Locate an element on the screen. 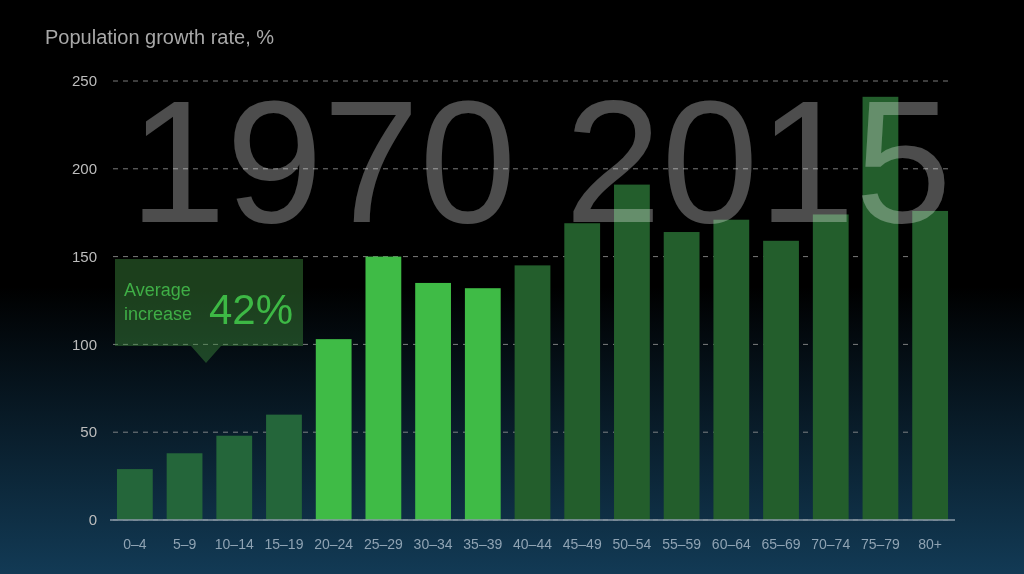 Image resolution: width=1024 pixels, height=574 pixels. y-tick-label: 200 is located at coordinates (84, 169).